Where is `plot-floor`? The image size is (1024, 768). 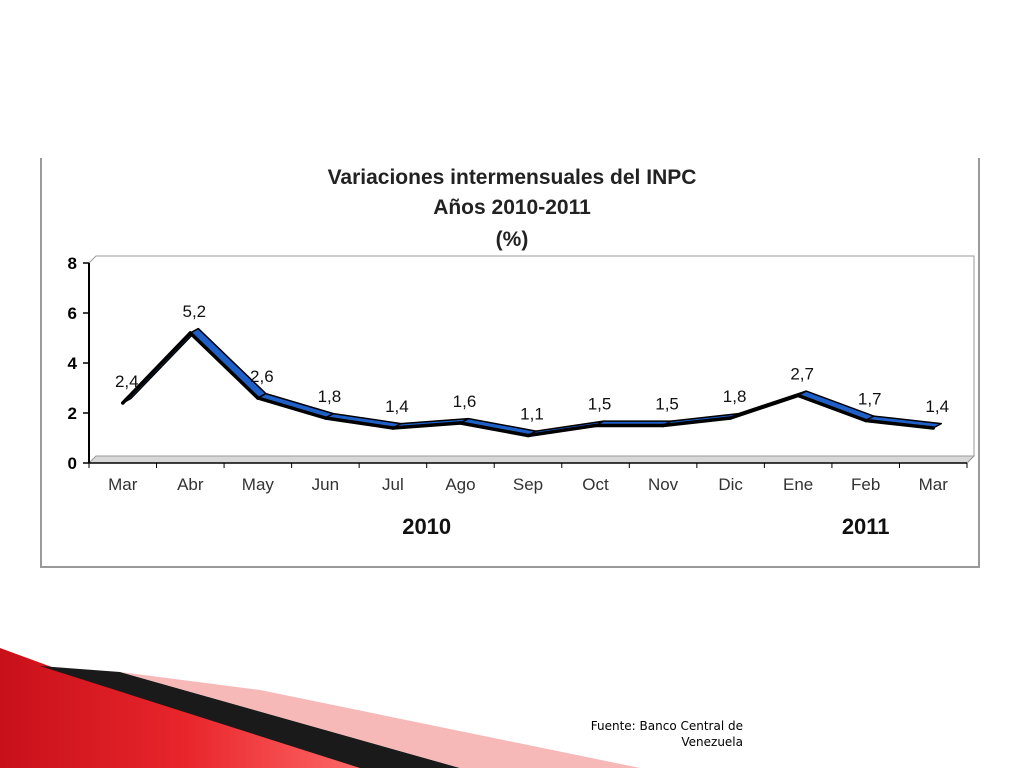
plot-floor is located at coordinates (531, 459).